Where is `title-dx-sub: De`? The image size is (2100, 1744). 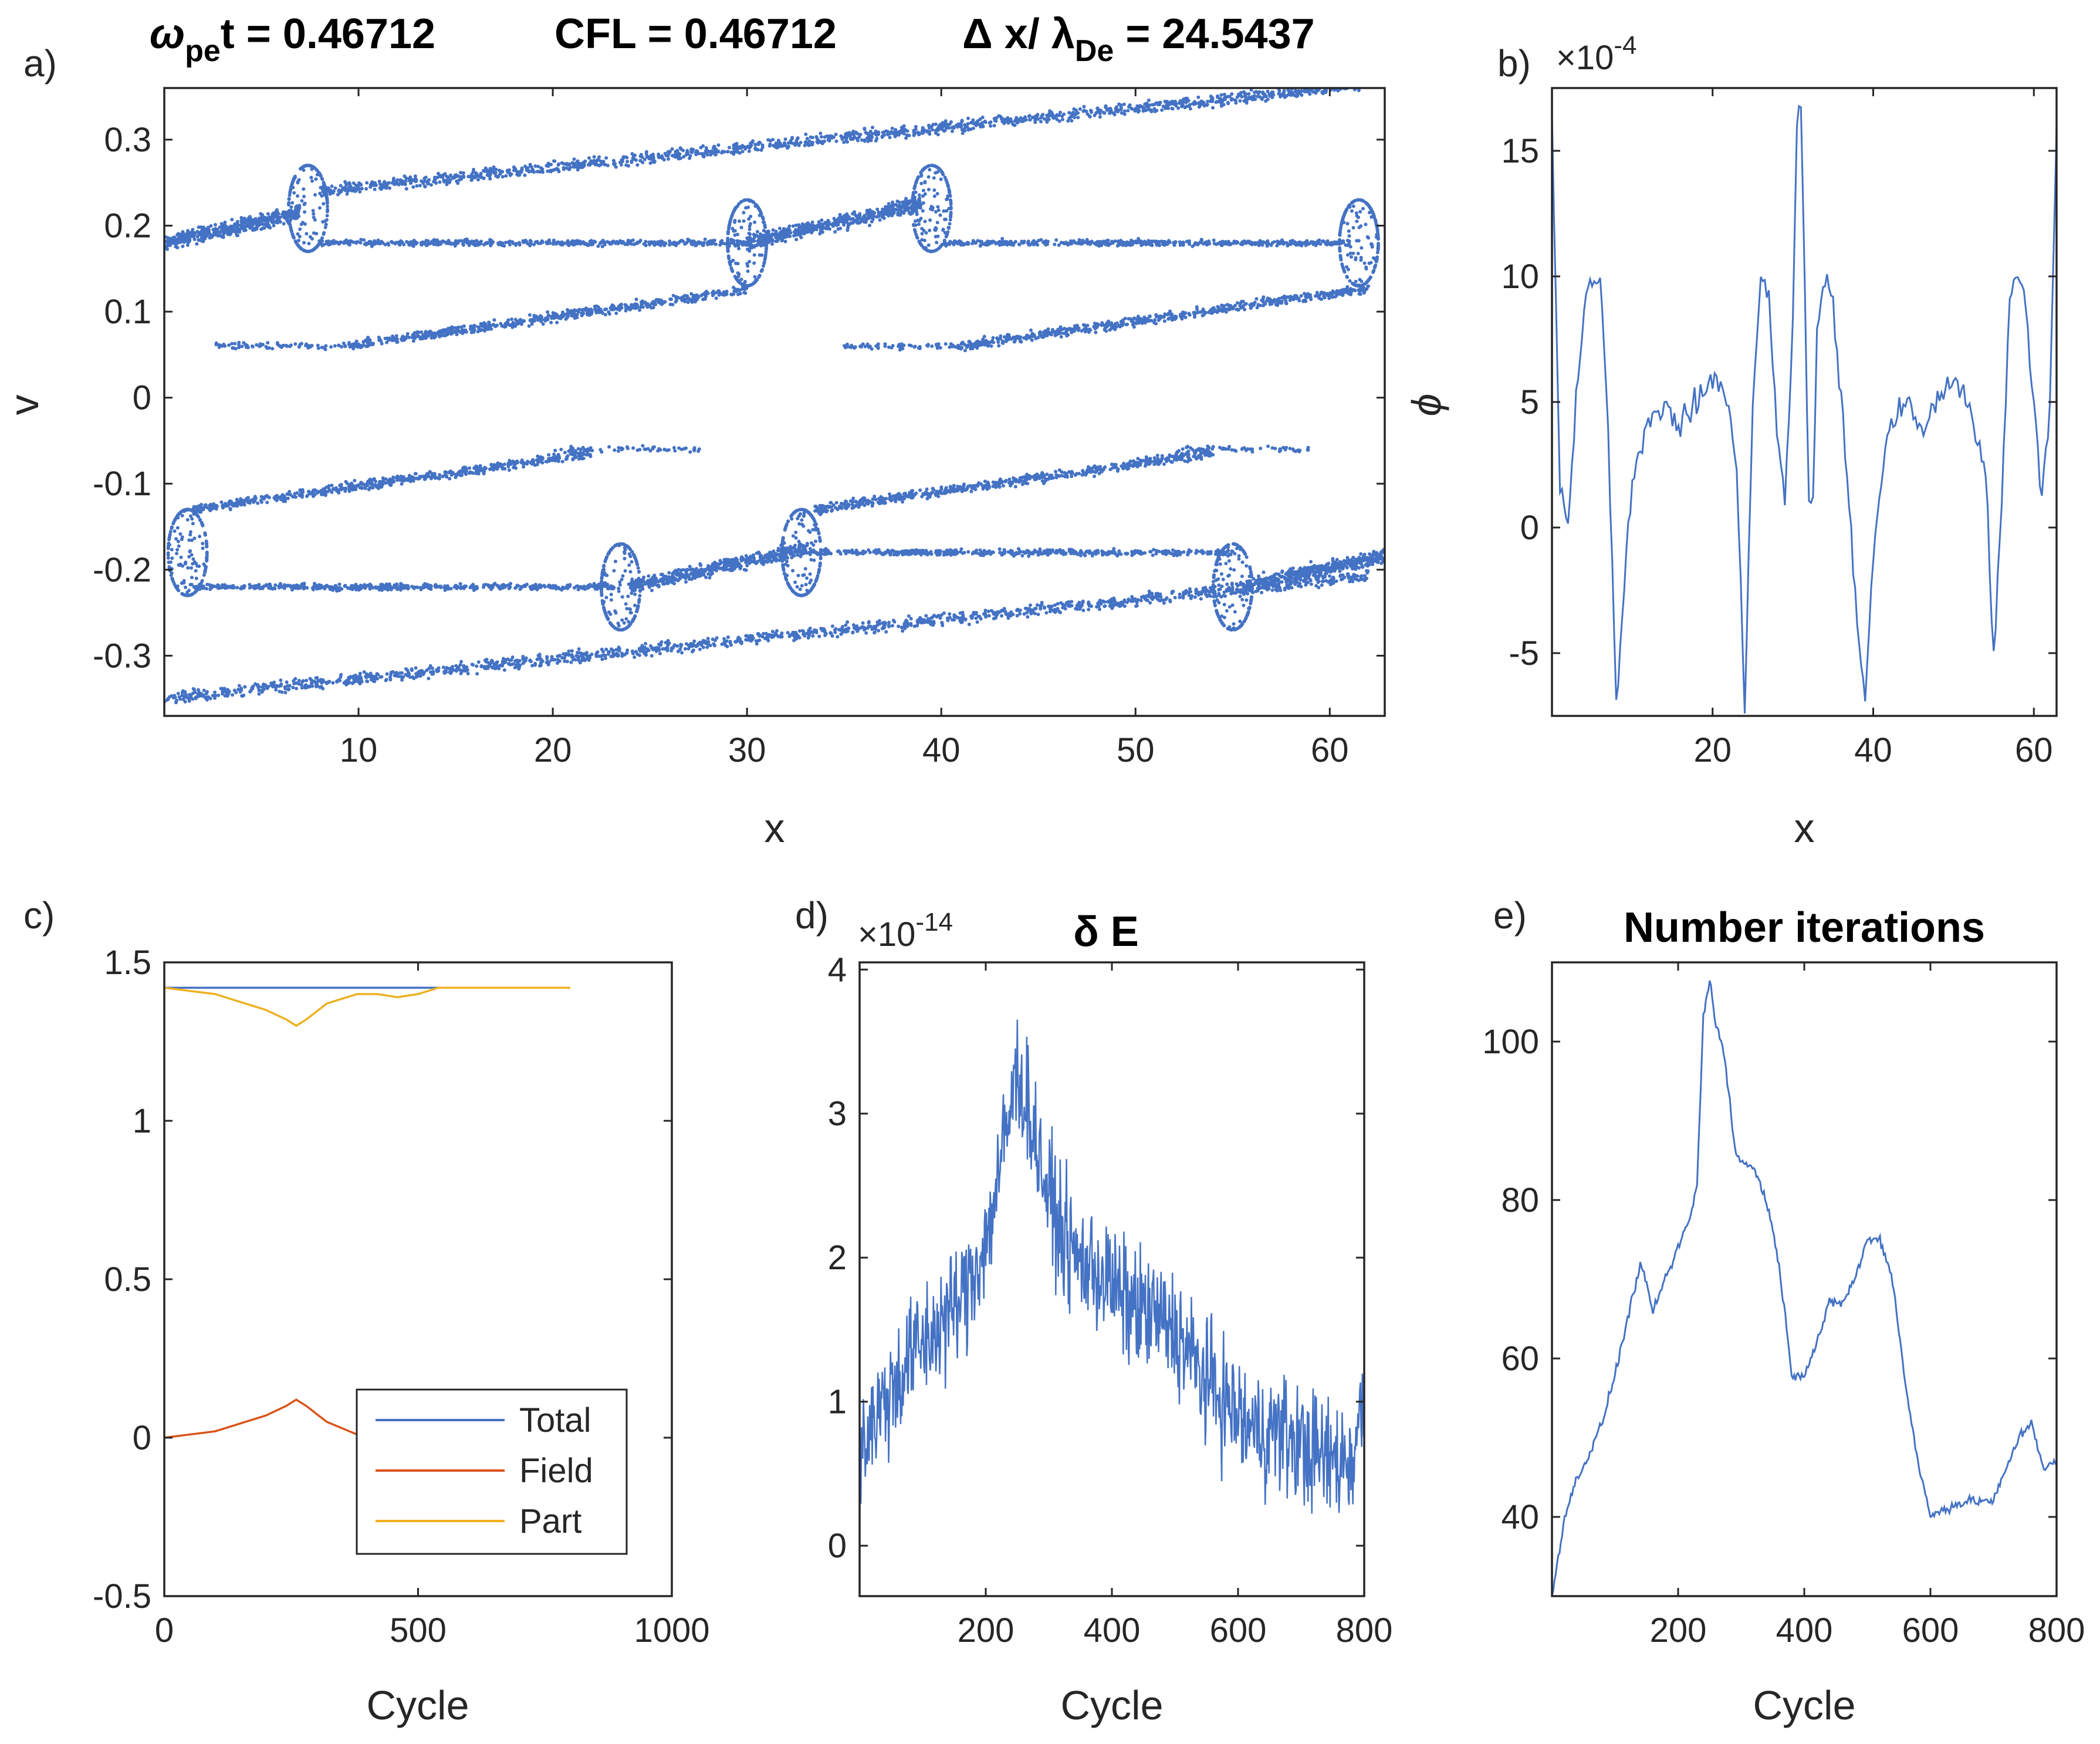 title-dx-sub: De is located at coordinates (1094, 51).